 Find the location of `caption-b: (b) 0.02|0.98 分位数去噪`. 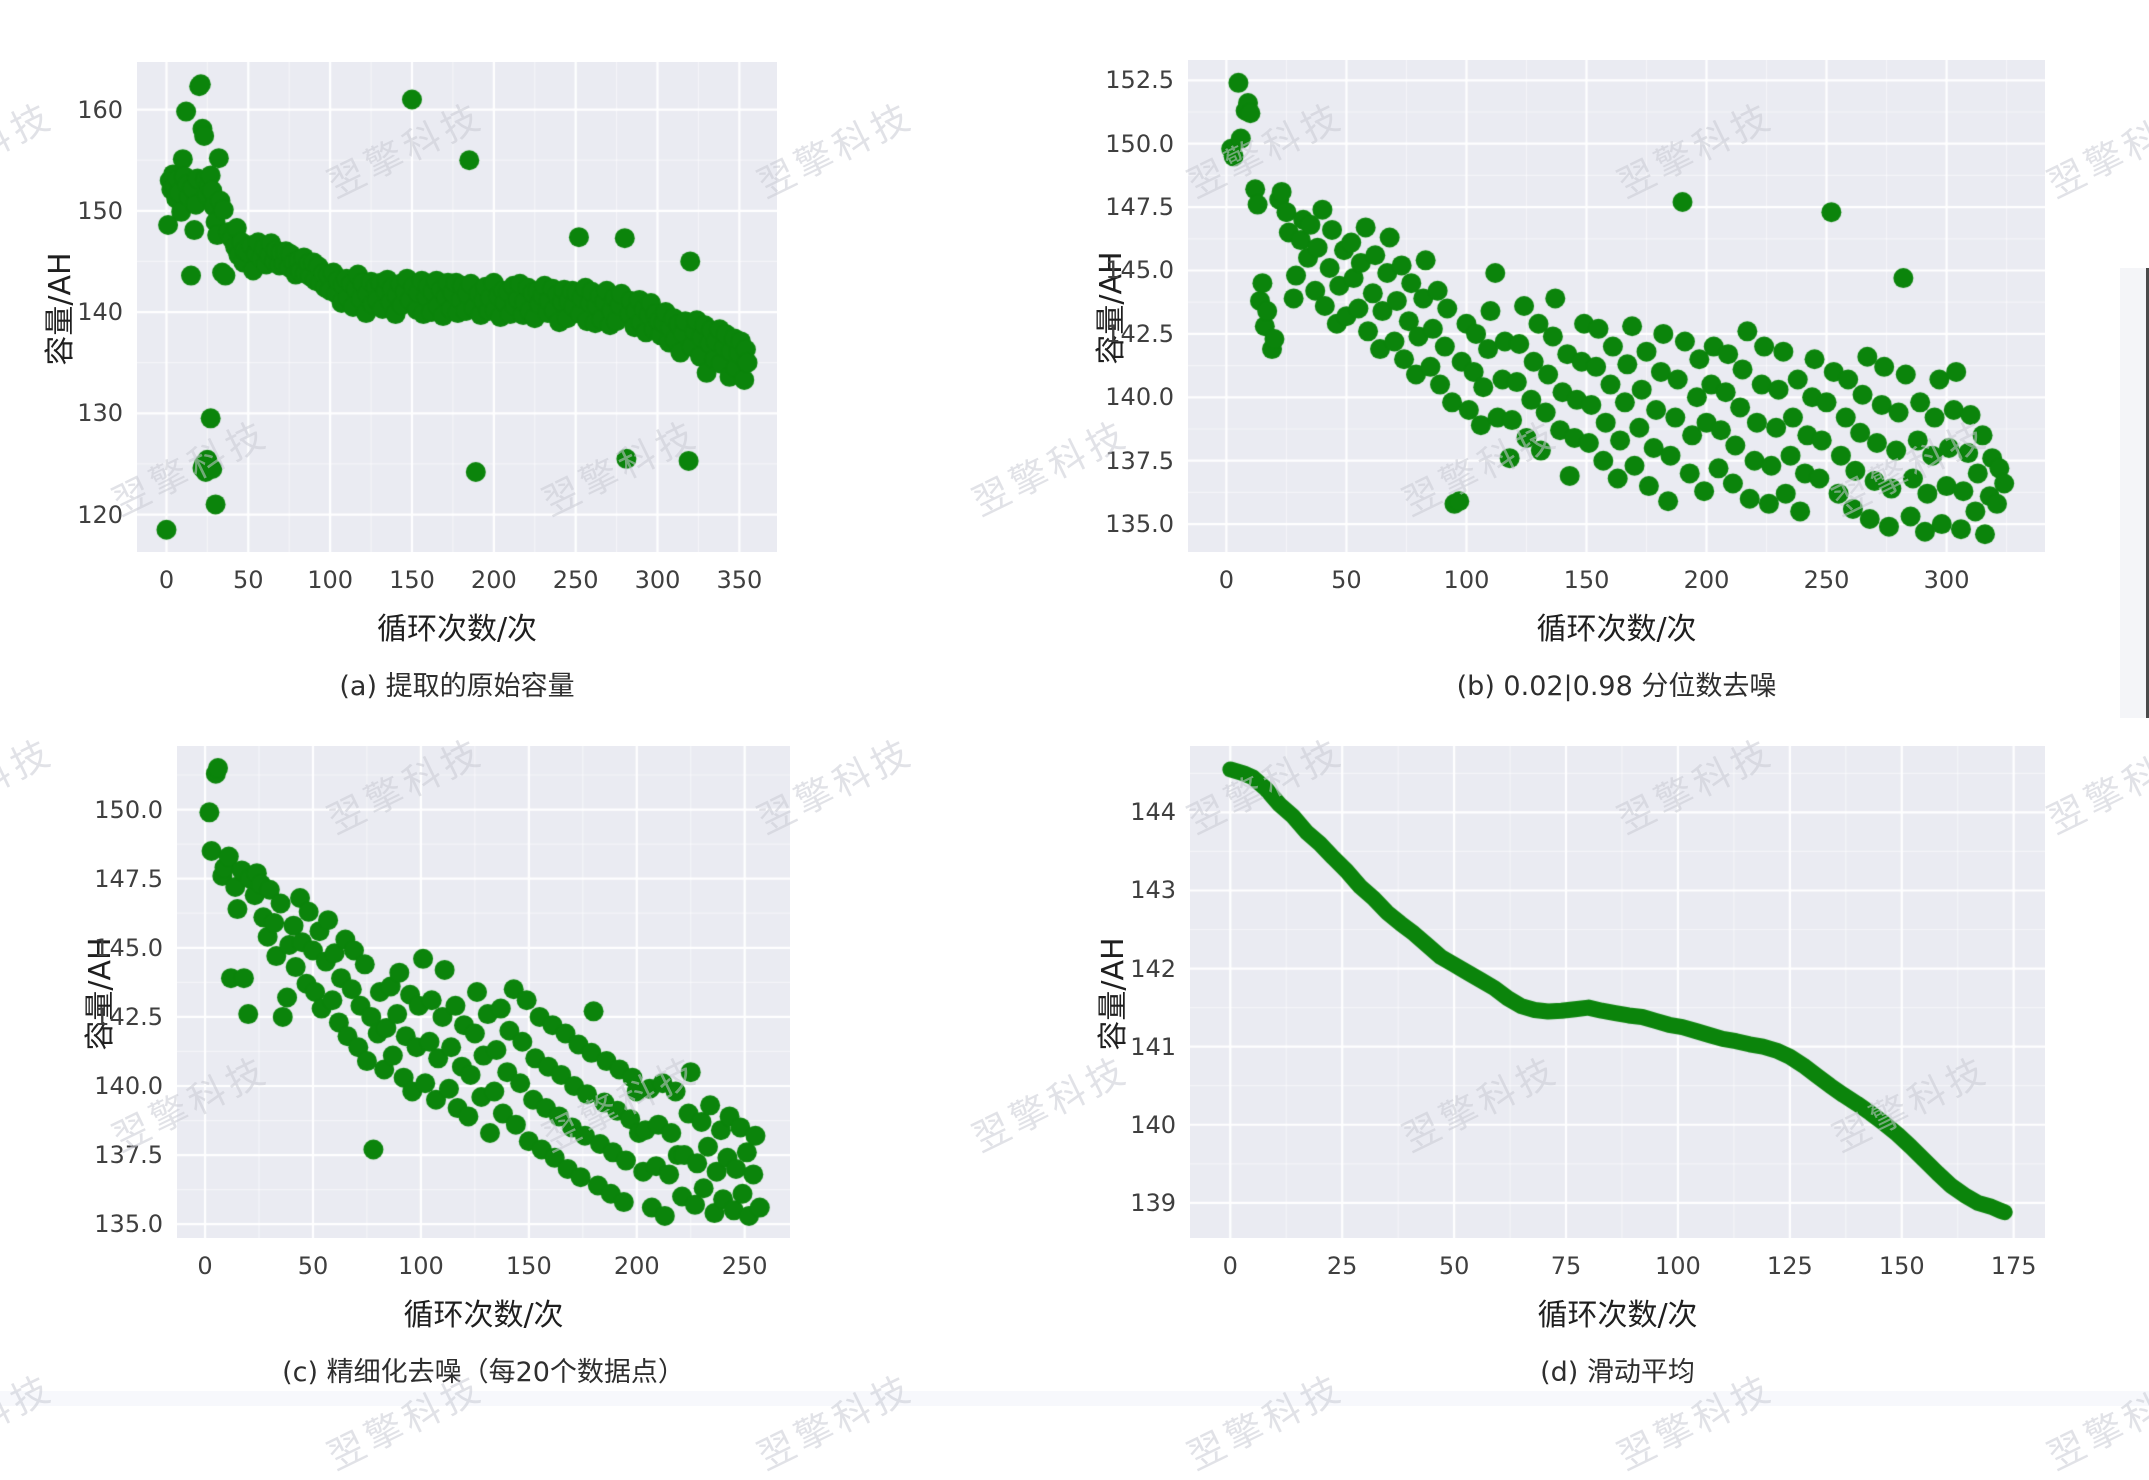

caption-b: (b) 0.02|0.98 分位数去噪 is located at coordinates (1616, 686).